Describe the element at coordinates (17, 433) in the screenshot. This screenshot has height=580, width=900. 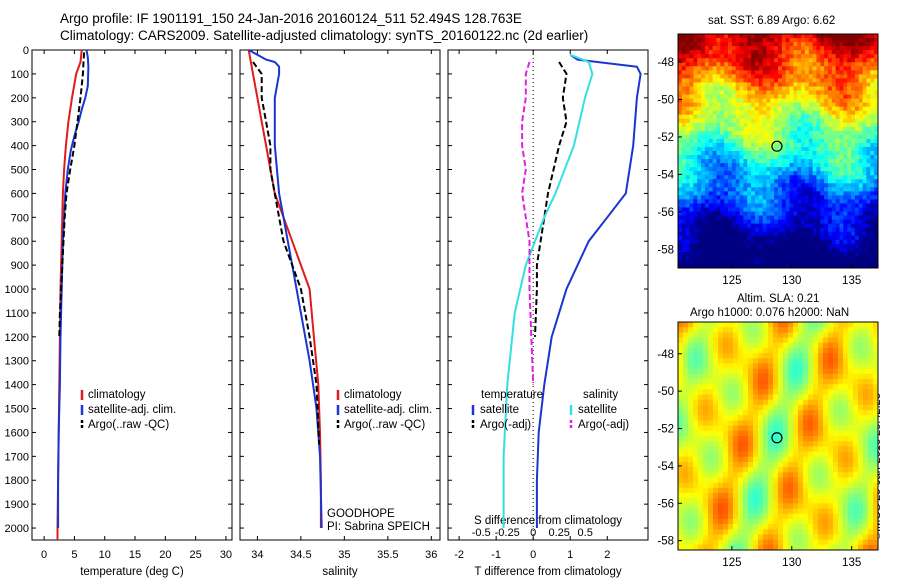
I see `depth-tick-label: 1600` at that location.